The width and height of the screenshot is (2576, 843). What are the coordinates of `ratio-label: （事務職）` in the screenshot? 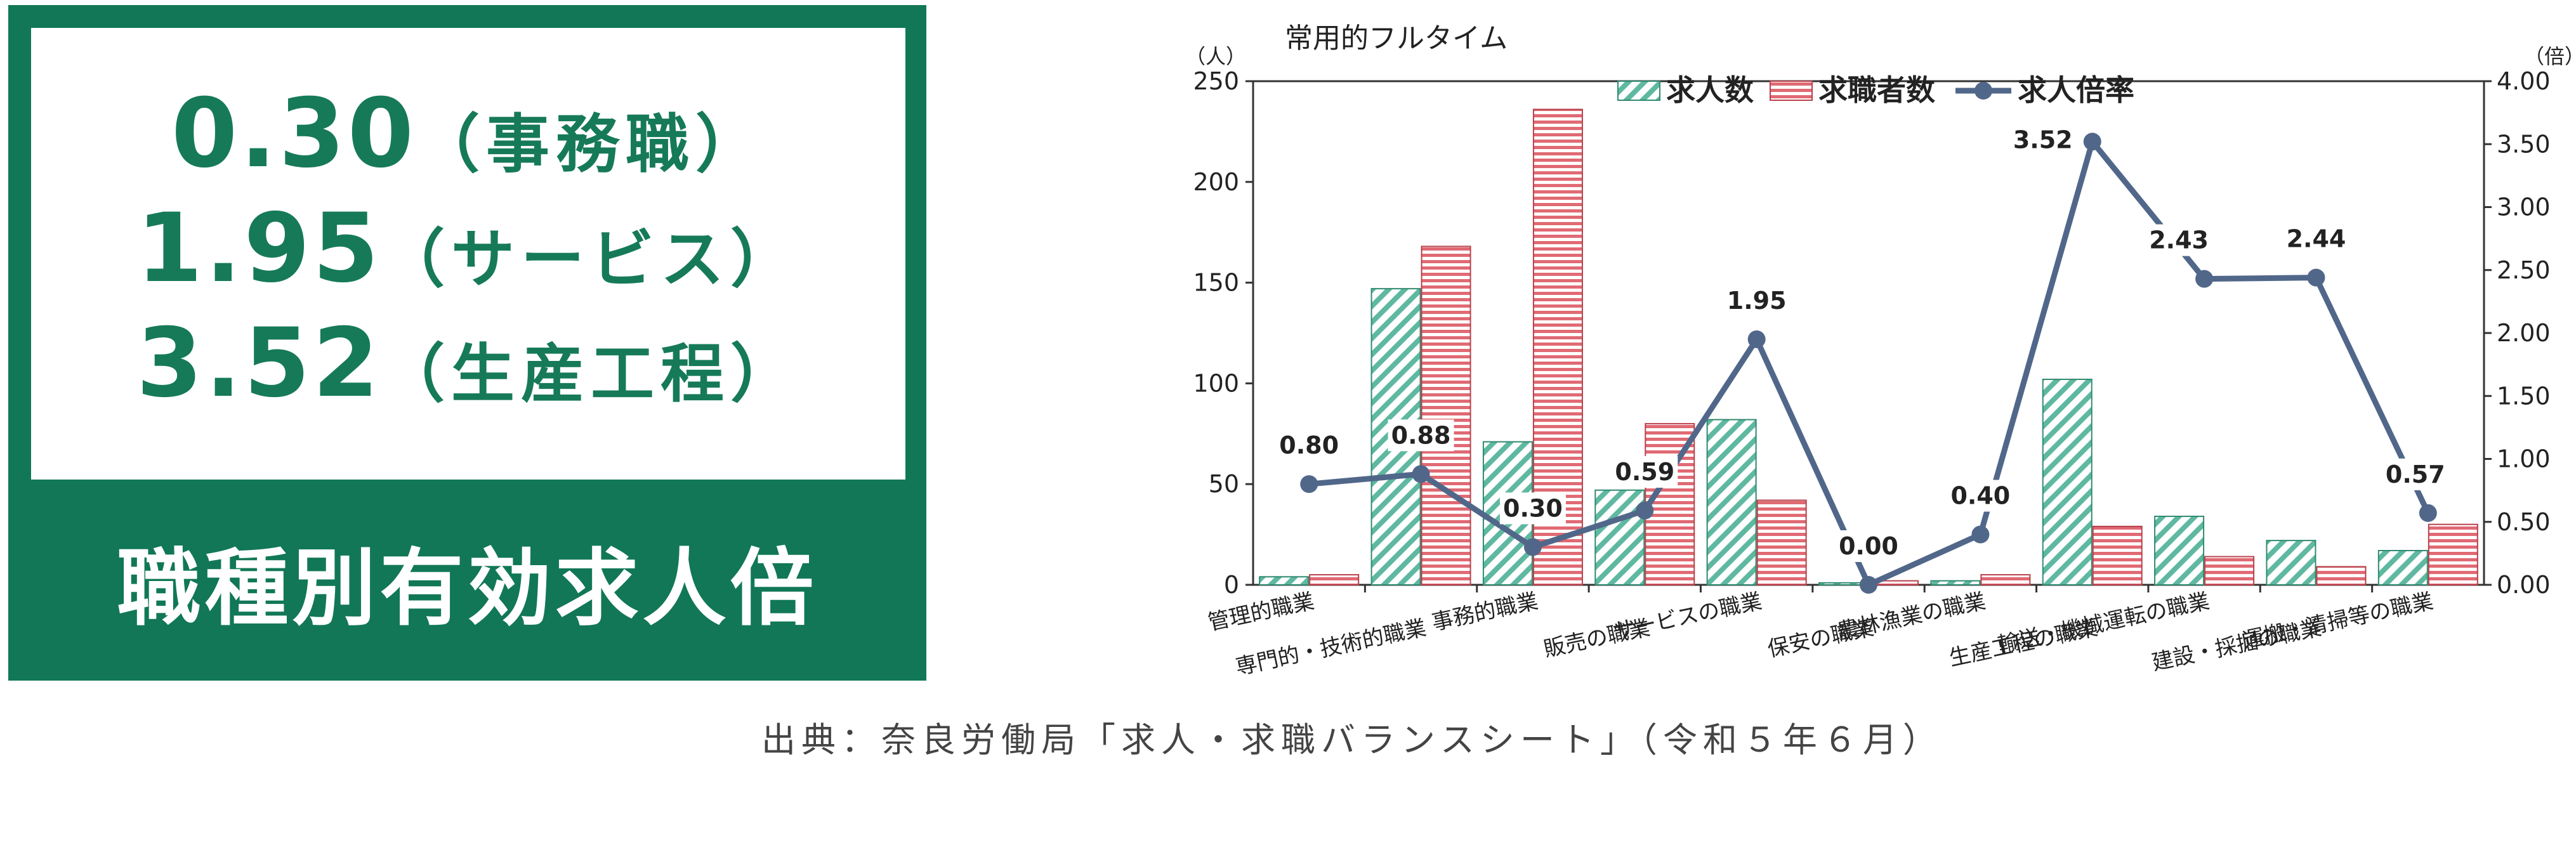 It's located at (591, 144).